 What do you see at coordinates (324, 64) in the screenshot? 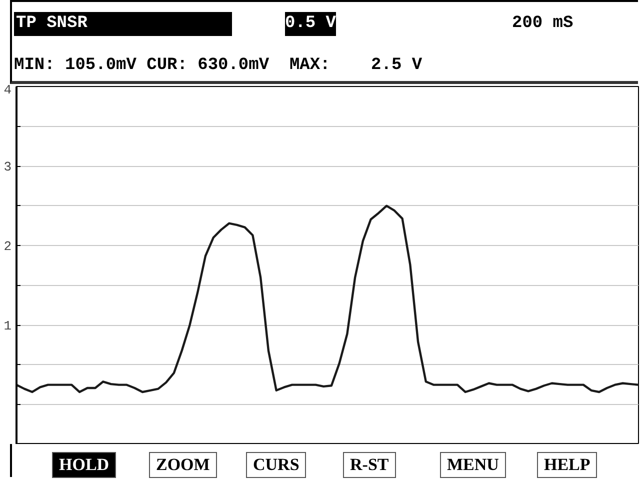
I see `chart-subtitle: MIN: 105.0mV CUR: 630.0mV MAX: 2.5 V` at bounding box center [324, 64].